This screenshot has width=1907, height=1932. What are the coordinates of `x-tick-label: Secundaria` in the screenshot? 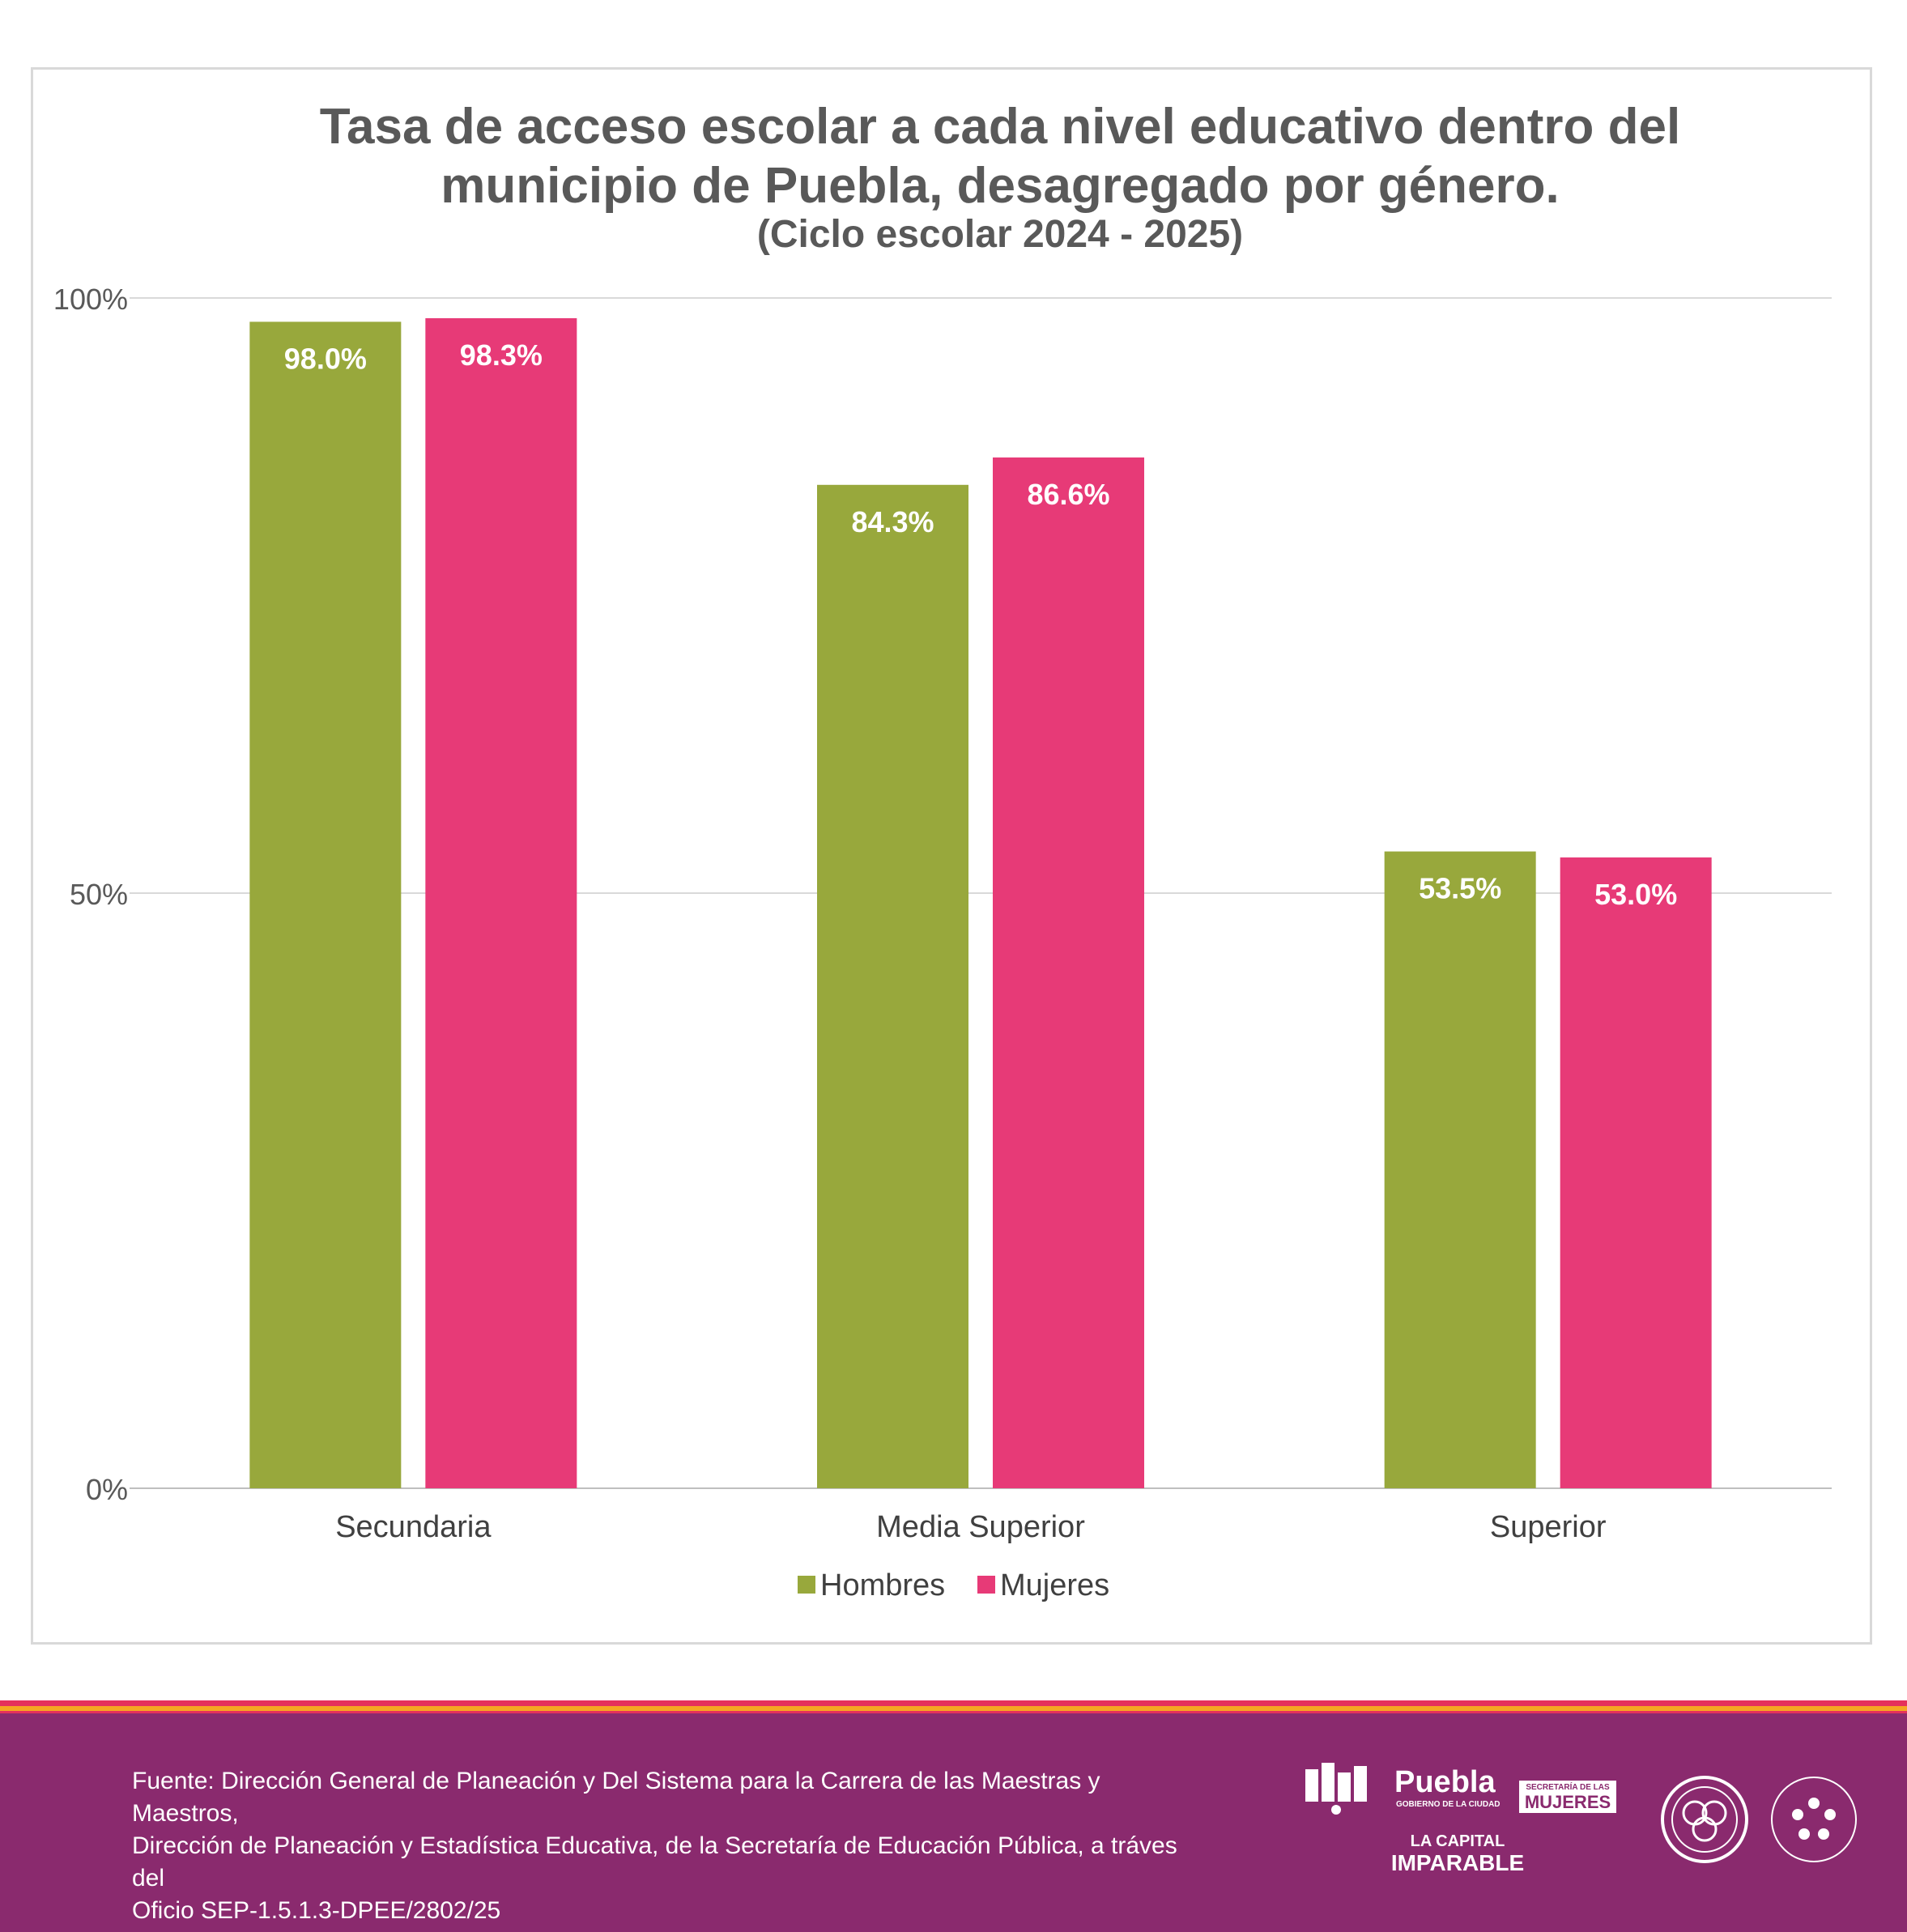 It's located at (414, 1527).